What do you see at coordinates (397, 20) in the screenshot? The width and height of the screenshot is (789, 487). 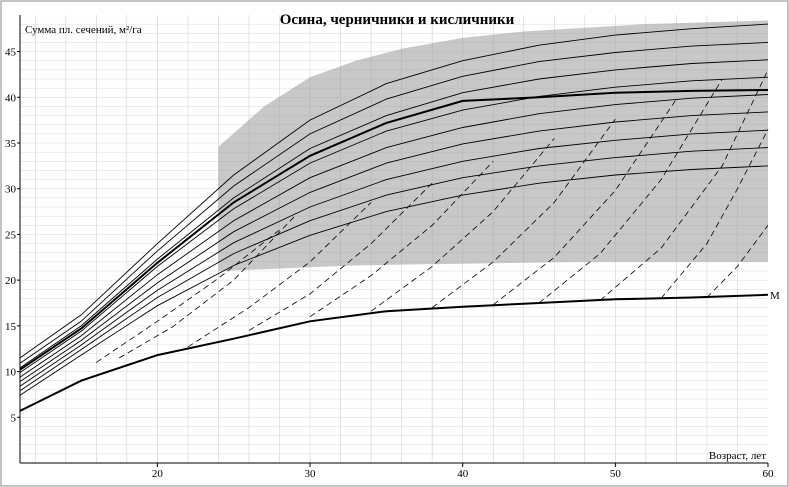 I see `chart-title: Осина, черничники и кисличники` at bounding box center [397, 20].